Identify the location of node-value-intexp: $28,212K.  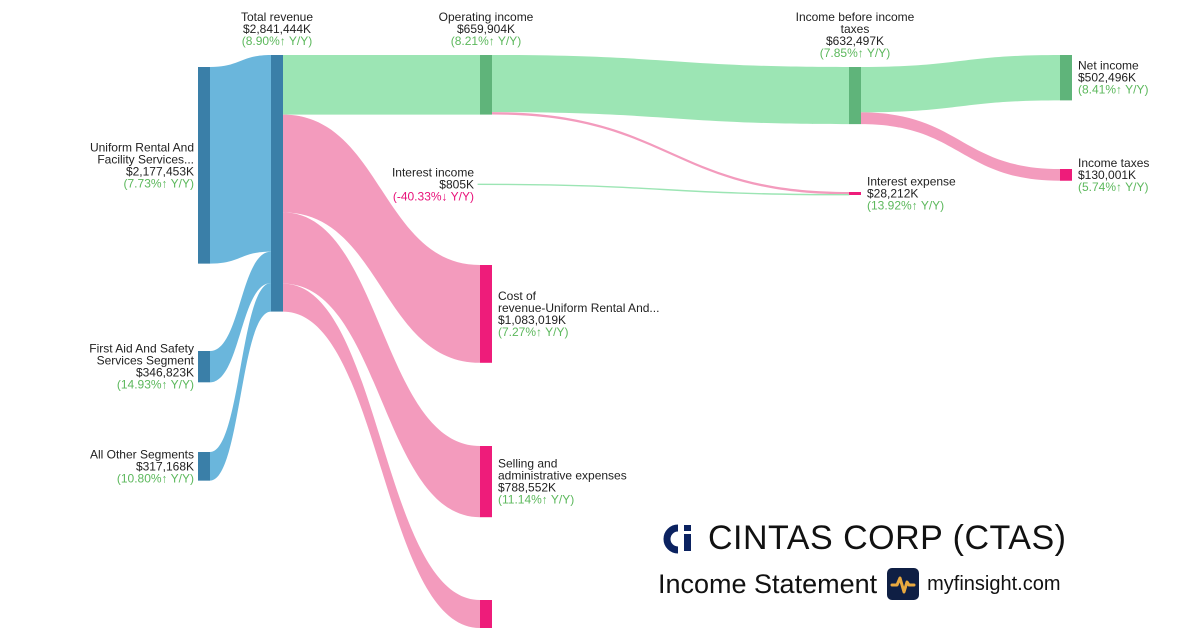
(892, 194).